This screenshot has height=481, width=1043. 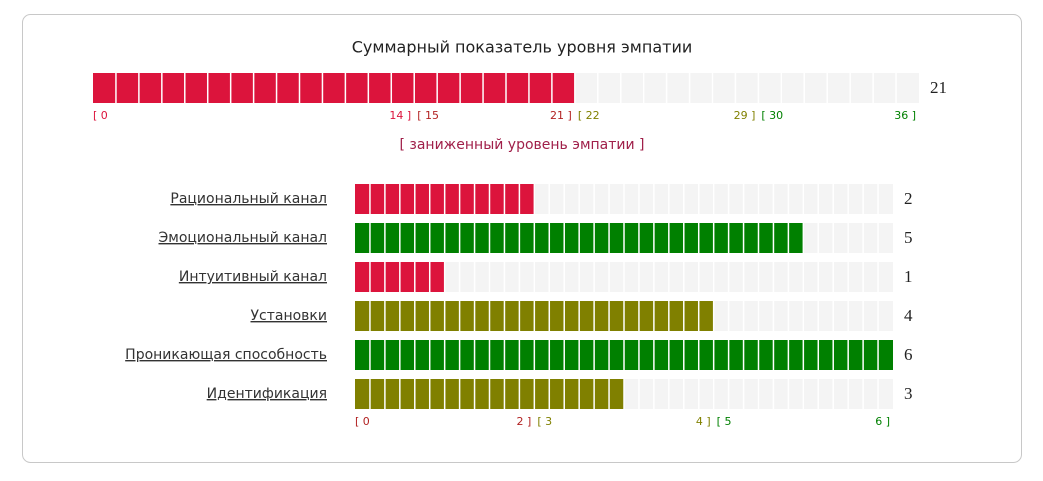 I want to click on scale-start-label: [ 5, so click(x=724, y=421).